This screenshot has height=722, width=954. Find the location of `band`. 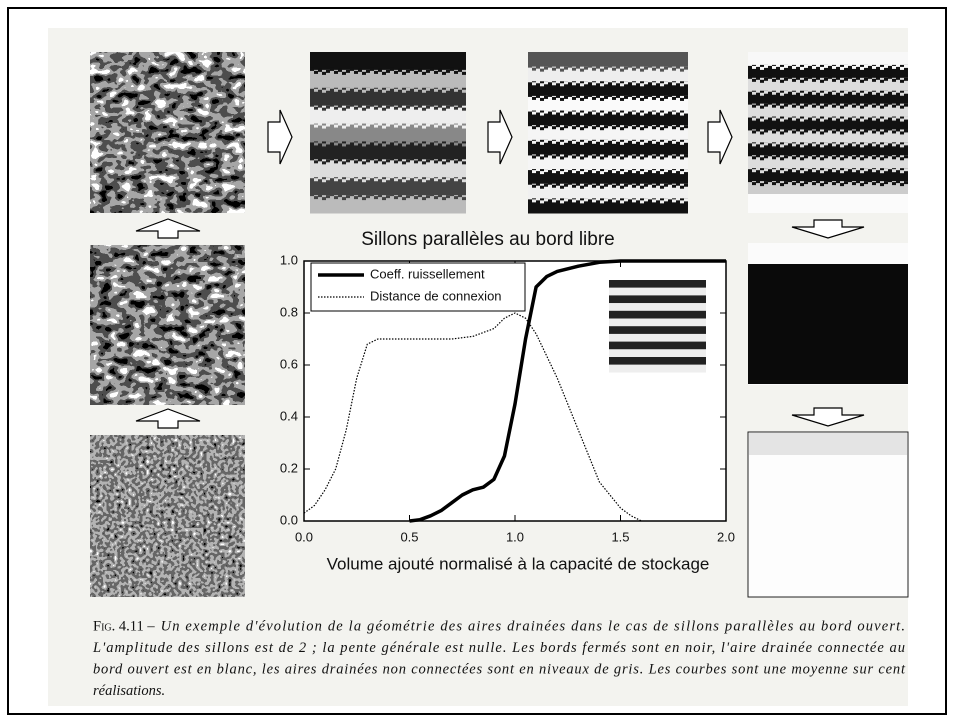

band is located at coordinates (388, 97).